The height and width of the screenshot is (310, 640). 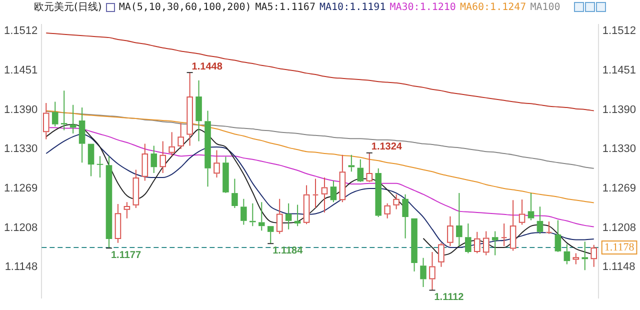 What do you see at coordinates (619, 247) in the screenshot?
I see `ref-line-label: 1.1178` at bounding box center [619, 247].